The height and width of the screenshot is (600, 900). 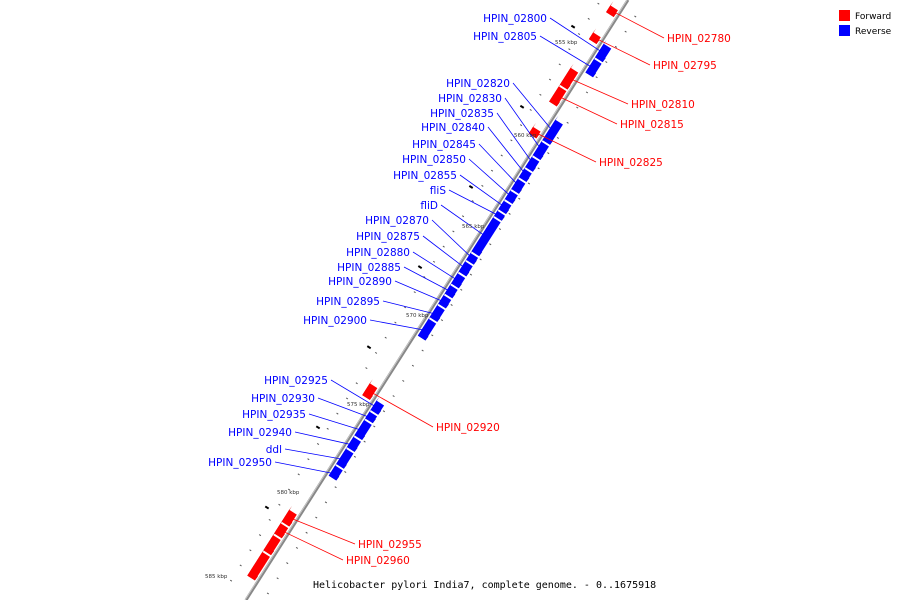 I want to click on HPIN_02940-label: HPIN_02940, so click(x=260, y=433).